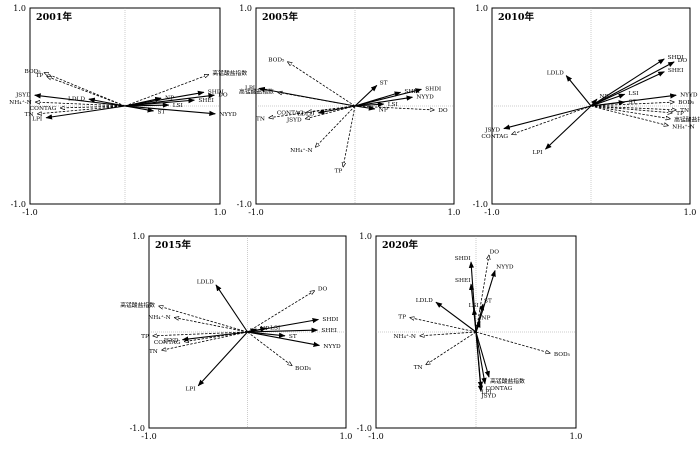 This screenshot has width=700, height=449. I want to click on arrow-label: TP, so click(145, 337).